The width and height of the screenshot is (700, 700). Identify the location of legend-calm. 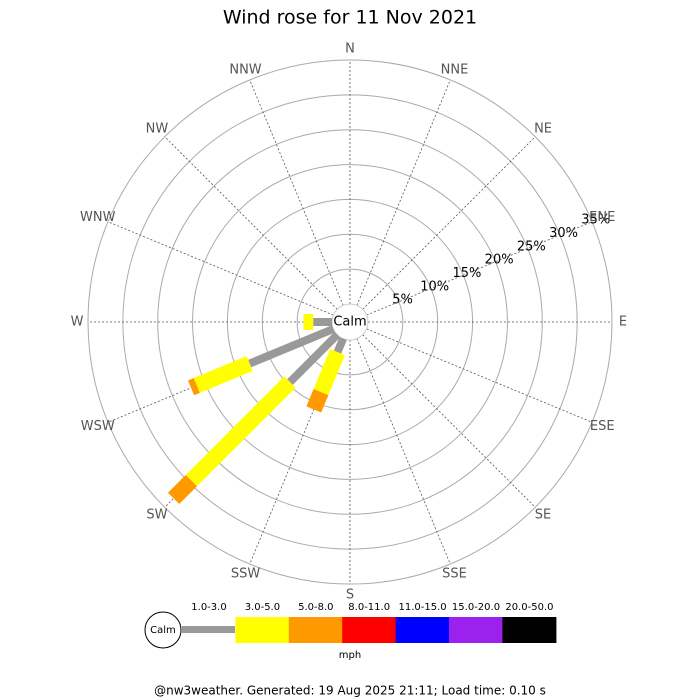
(163, 630).